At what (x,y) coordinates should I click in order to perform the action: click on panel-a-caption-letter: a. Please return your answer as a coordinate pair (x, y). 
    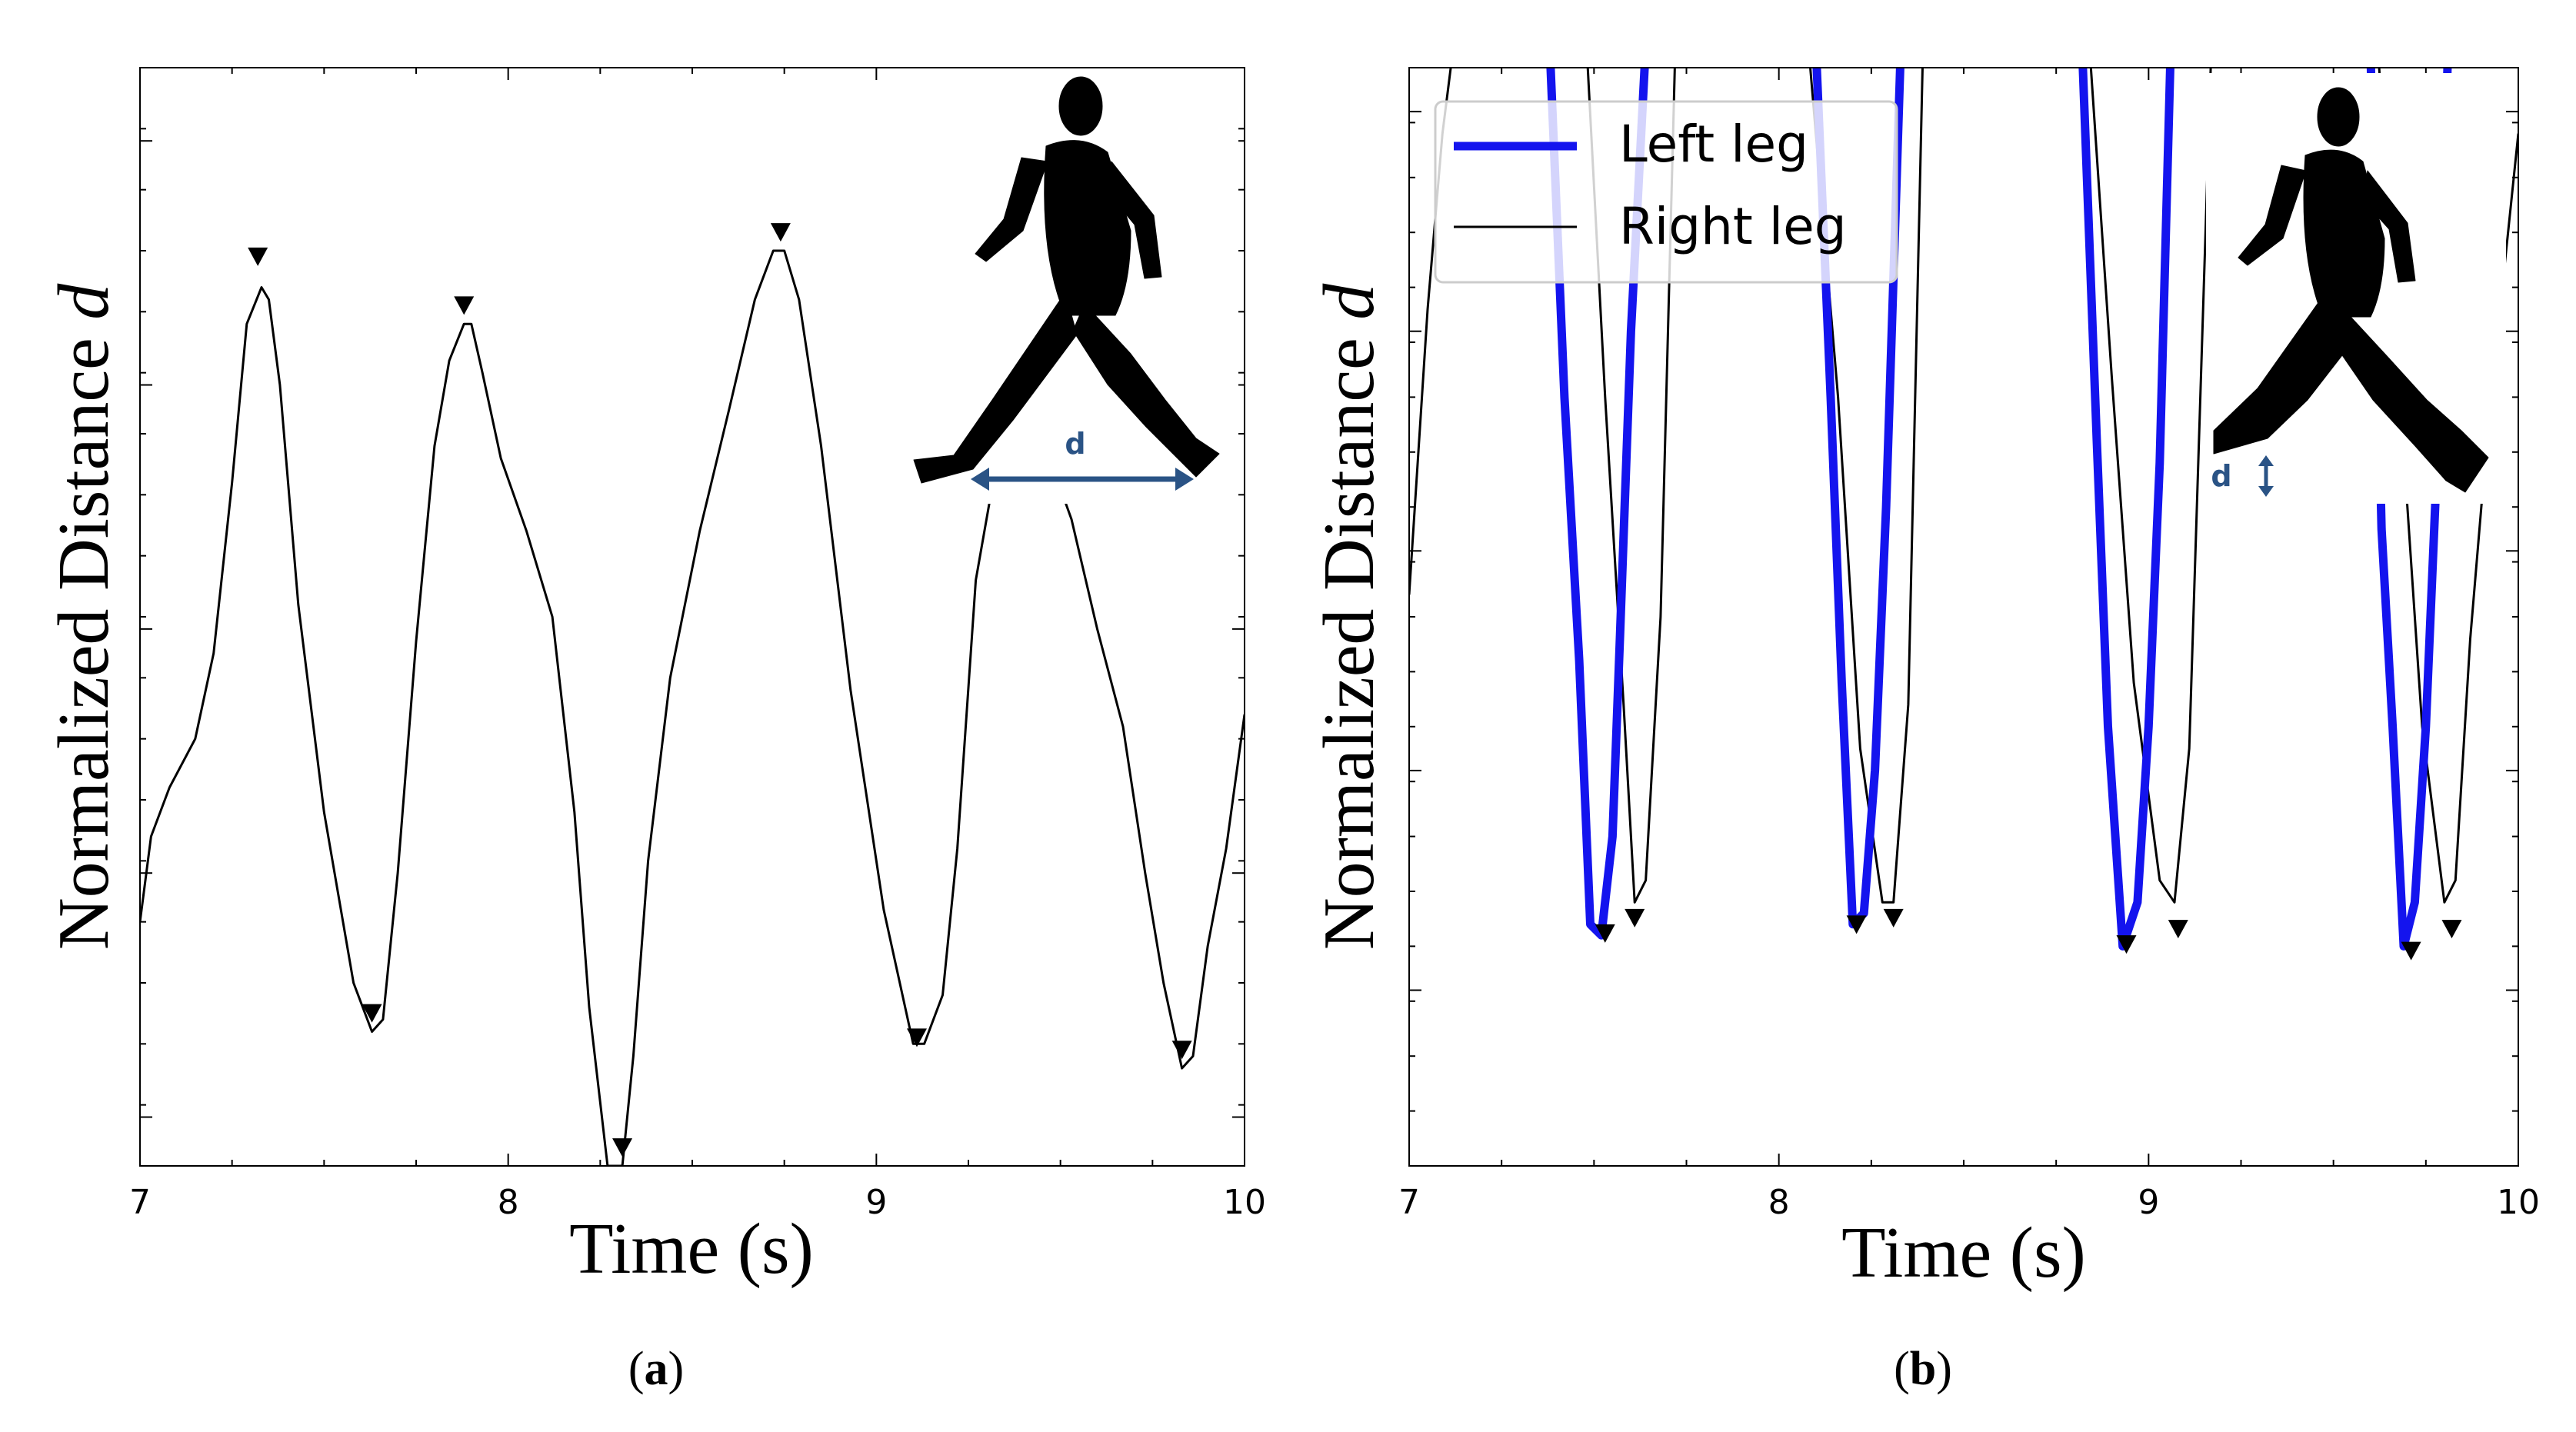
    Looking at the image, I should click on (656, 1369).